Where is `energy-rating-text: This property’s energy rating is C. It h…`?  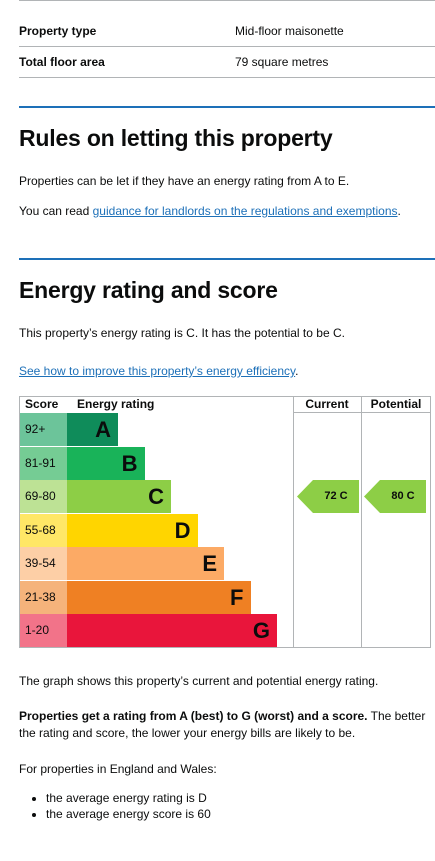
energy-rating-text: This property’s energy rating is C. It h… is located at coordinates (182, 333).